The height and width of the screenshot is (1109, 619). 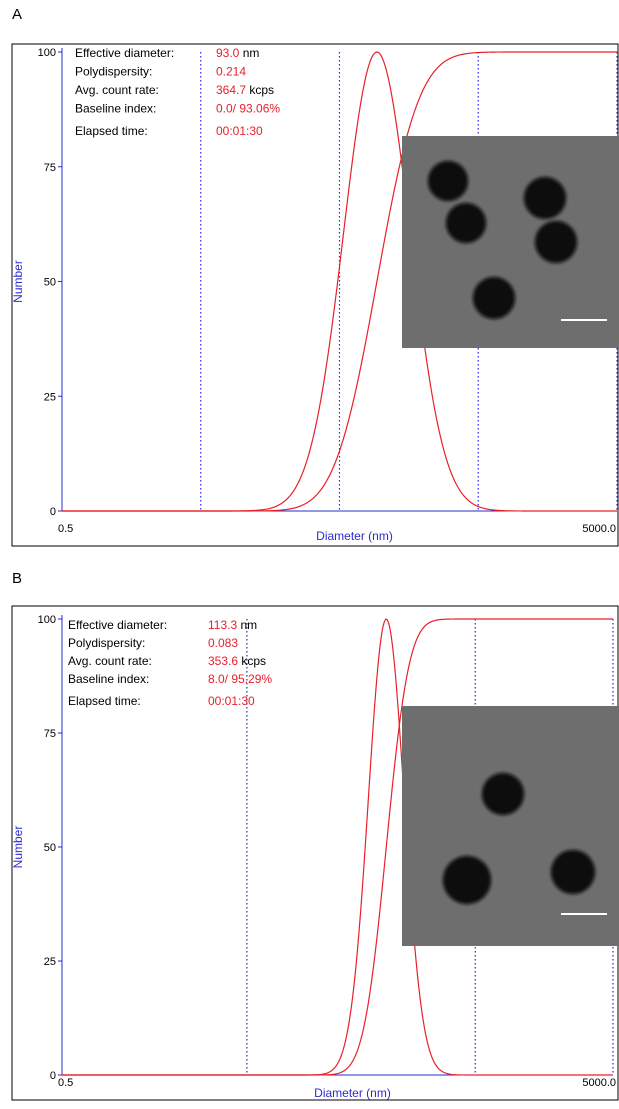 I want to click on panel-letter-a: A, so click(x=17, y=14).